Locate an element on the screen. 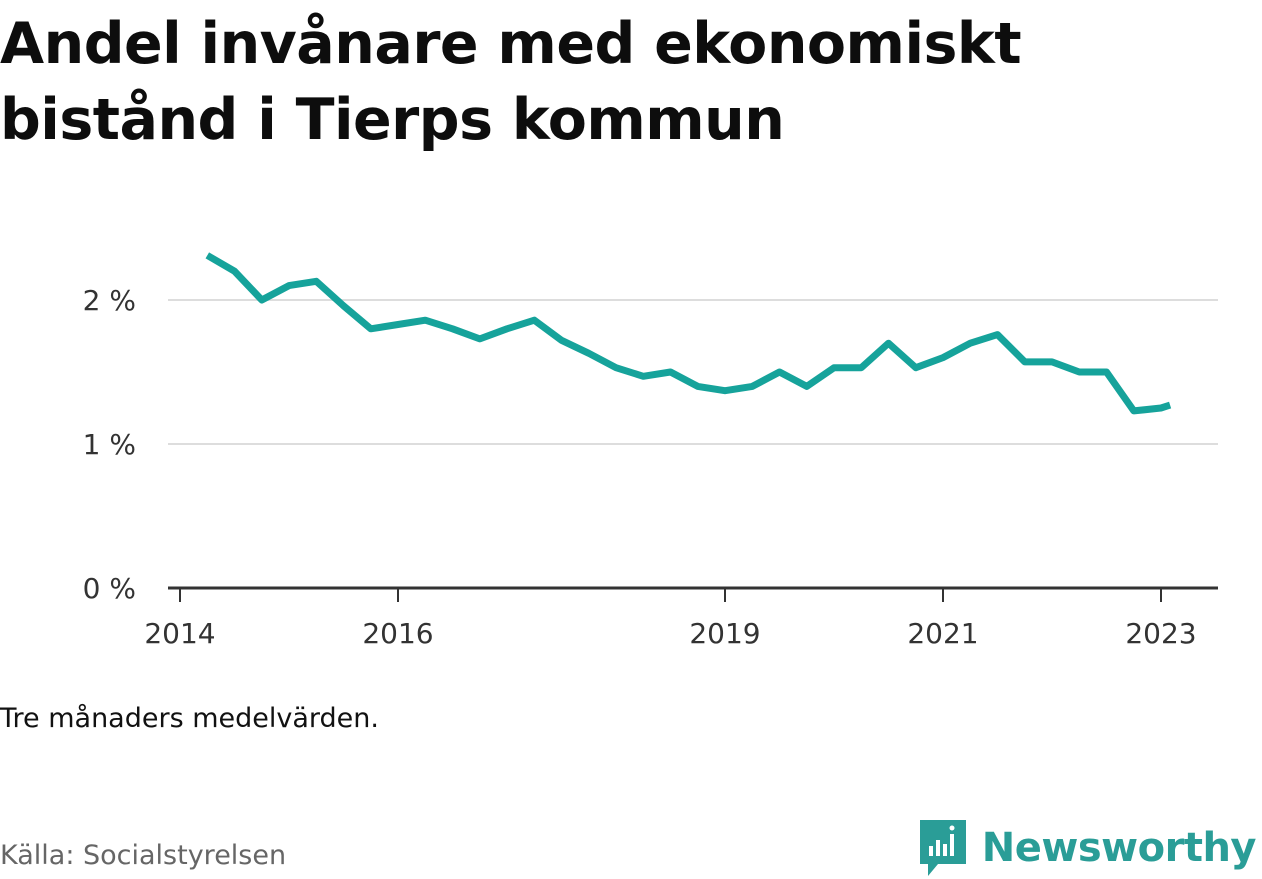 Image resolution: width=1262 pixels, height=879 pixels. series-layer is located at coordinates (688, 333).